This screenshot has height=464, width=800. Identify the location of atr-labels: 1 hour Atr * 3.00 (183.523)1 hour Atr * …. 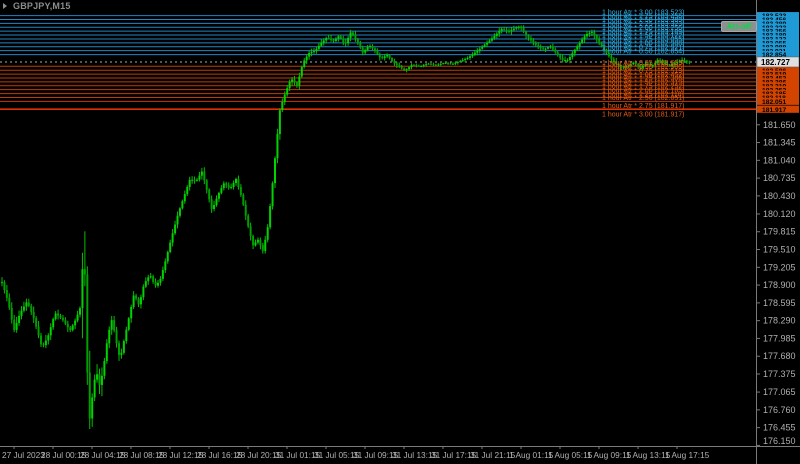
(643, 63).